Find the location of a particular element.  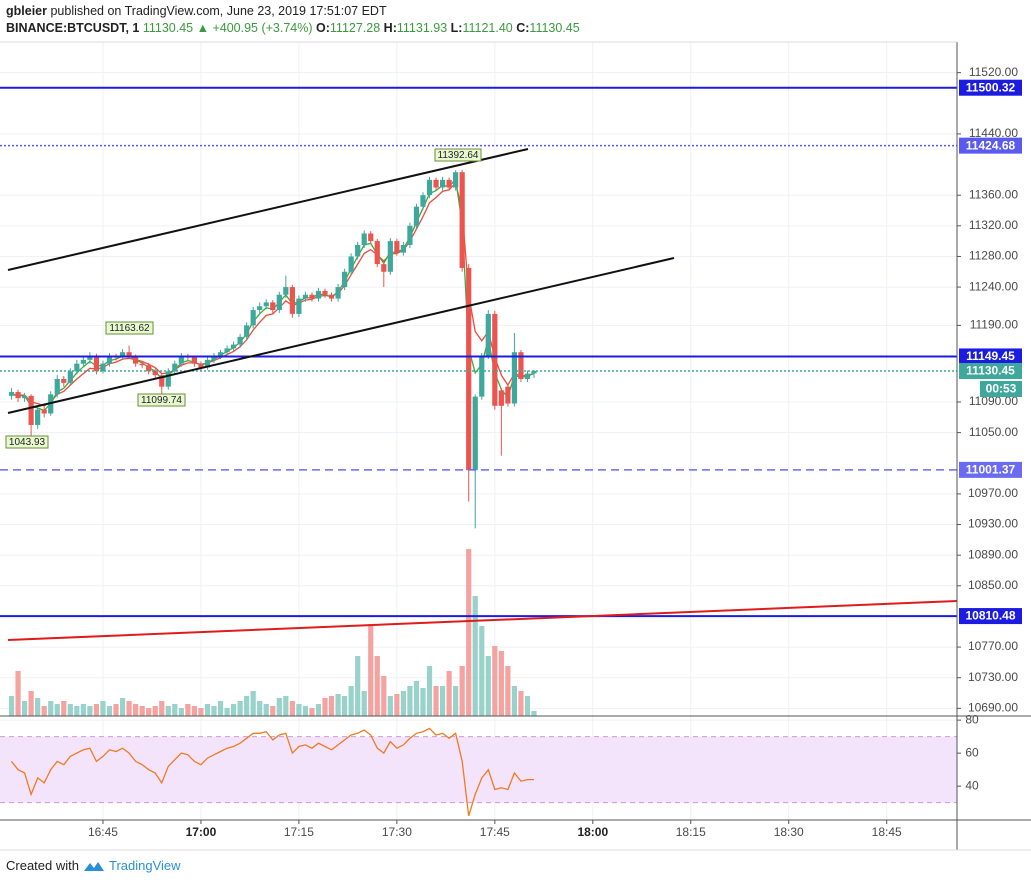

footer: Created with TradingView is located at coordinates (93, 865).